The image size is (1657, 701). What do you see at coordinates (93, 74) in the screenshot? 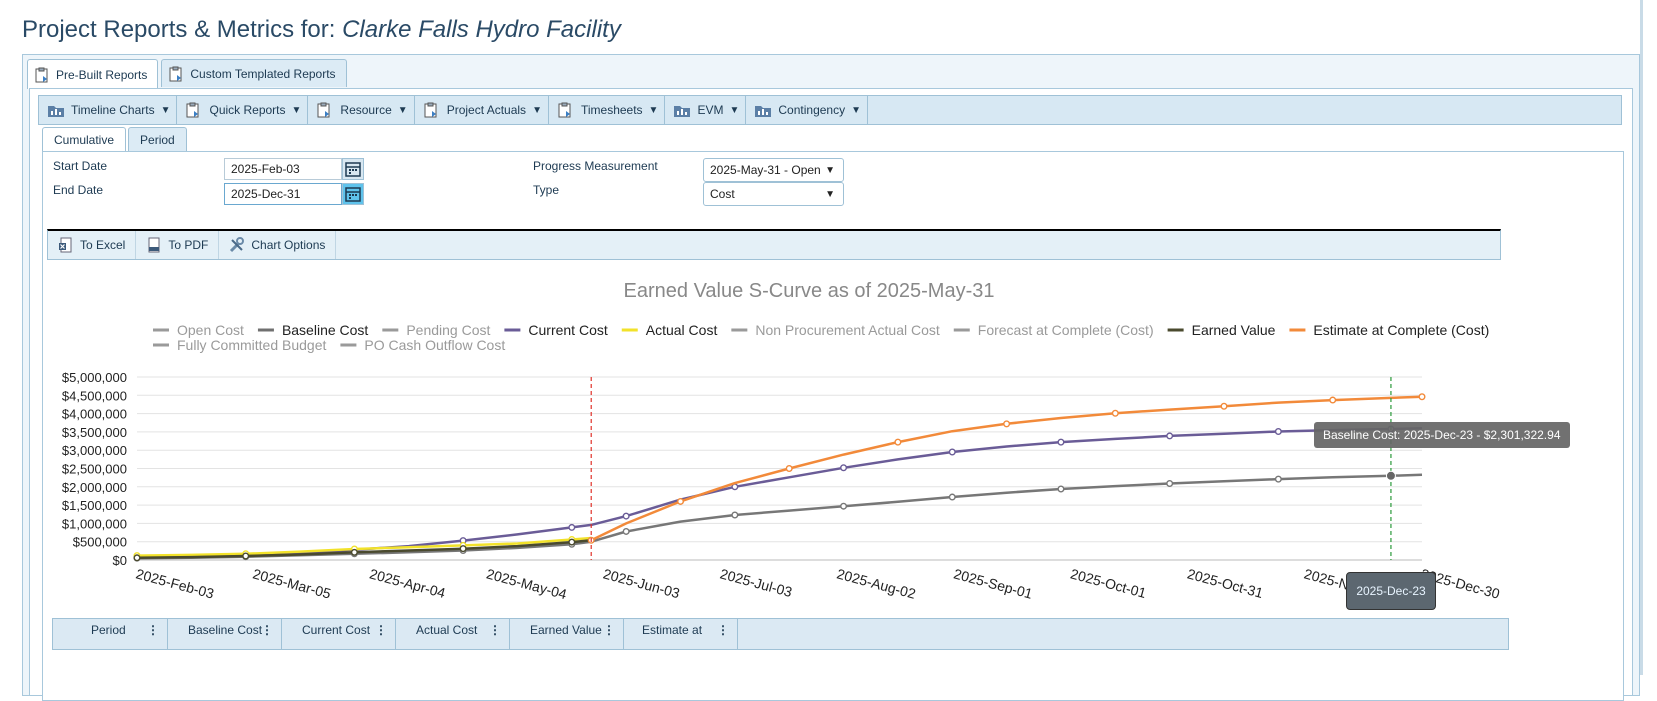
I see `tab-pre-built-reports: Pre-Built Reports` at bounding box center [93, 74].